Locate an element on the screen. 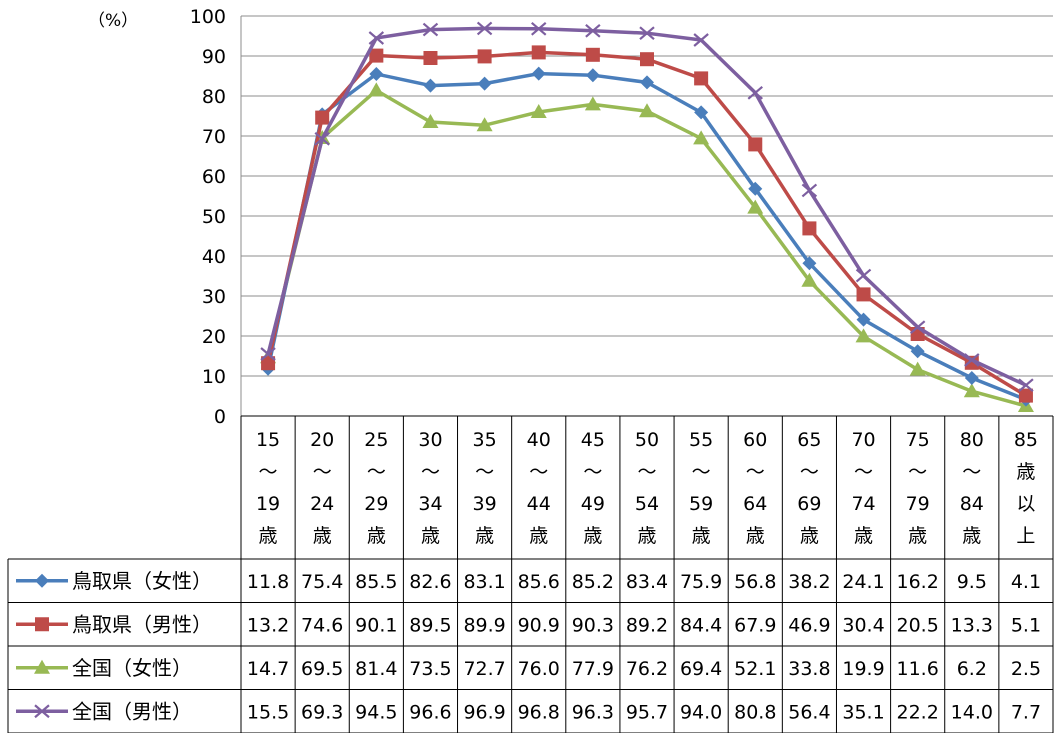 The height and width of the screenshot is (733, 1056). data-label: 16.2 is located at coordinates (918, 582).